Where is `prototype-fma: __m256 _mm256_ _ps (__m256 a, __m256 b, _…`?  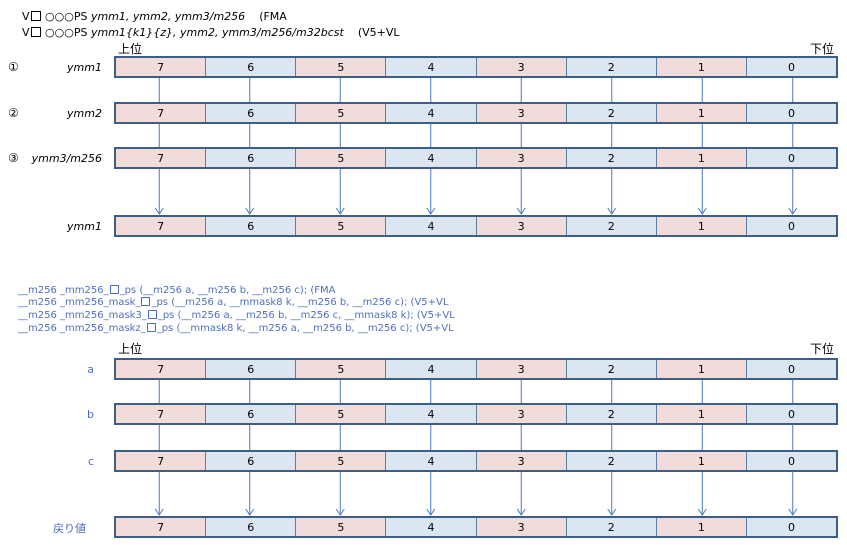
prototype-fma: __m256 _mm256_ _ps (__m256 a, __m256 b, _… is located at coordinates (177, 290).